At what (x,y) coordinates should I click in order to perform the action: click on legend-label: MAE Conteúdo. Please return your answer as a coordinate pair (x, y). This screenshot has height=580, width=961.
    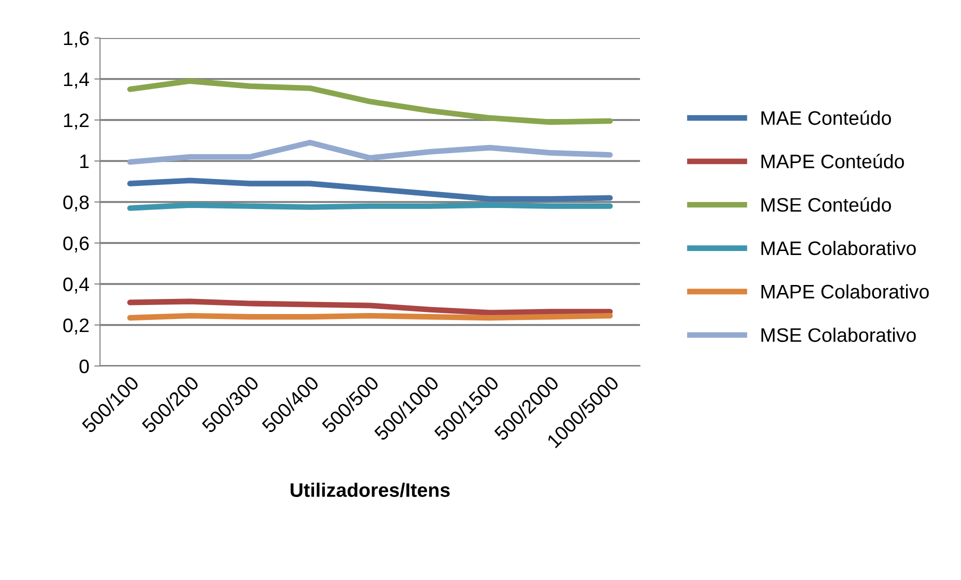
    Looking at the image, I should click on (826, 117).